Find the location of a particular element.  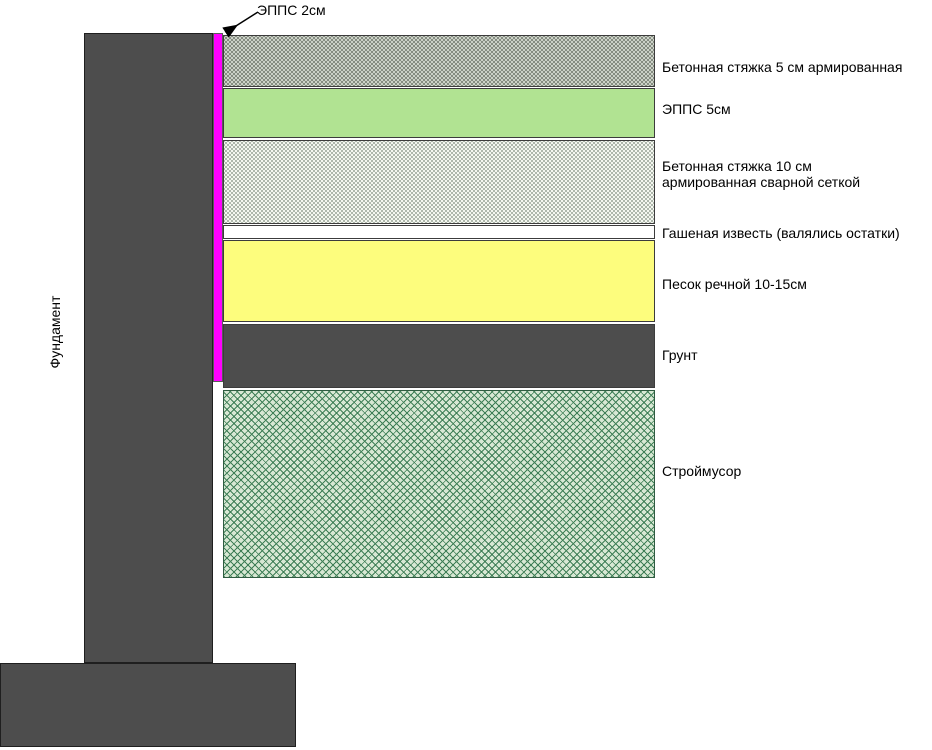

label-soil: Грунт is located at coordinates (680, 355).